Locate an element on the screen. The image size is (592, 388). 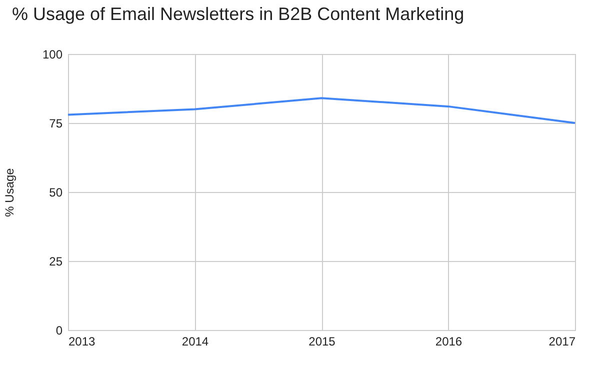
x-tick-label: 2016 is located at coordinates (448, 341).